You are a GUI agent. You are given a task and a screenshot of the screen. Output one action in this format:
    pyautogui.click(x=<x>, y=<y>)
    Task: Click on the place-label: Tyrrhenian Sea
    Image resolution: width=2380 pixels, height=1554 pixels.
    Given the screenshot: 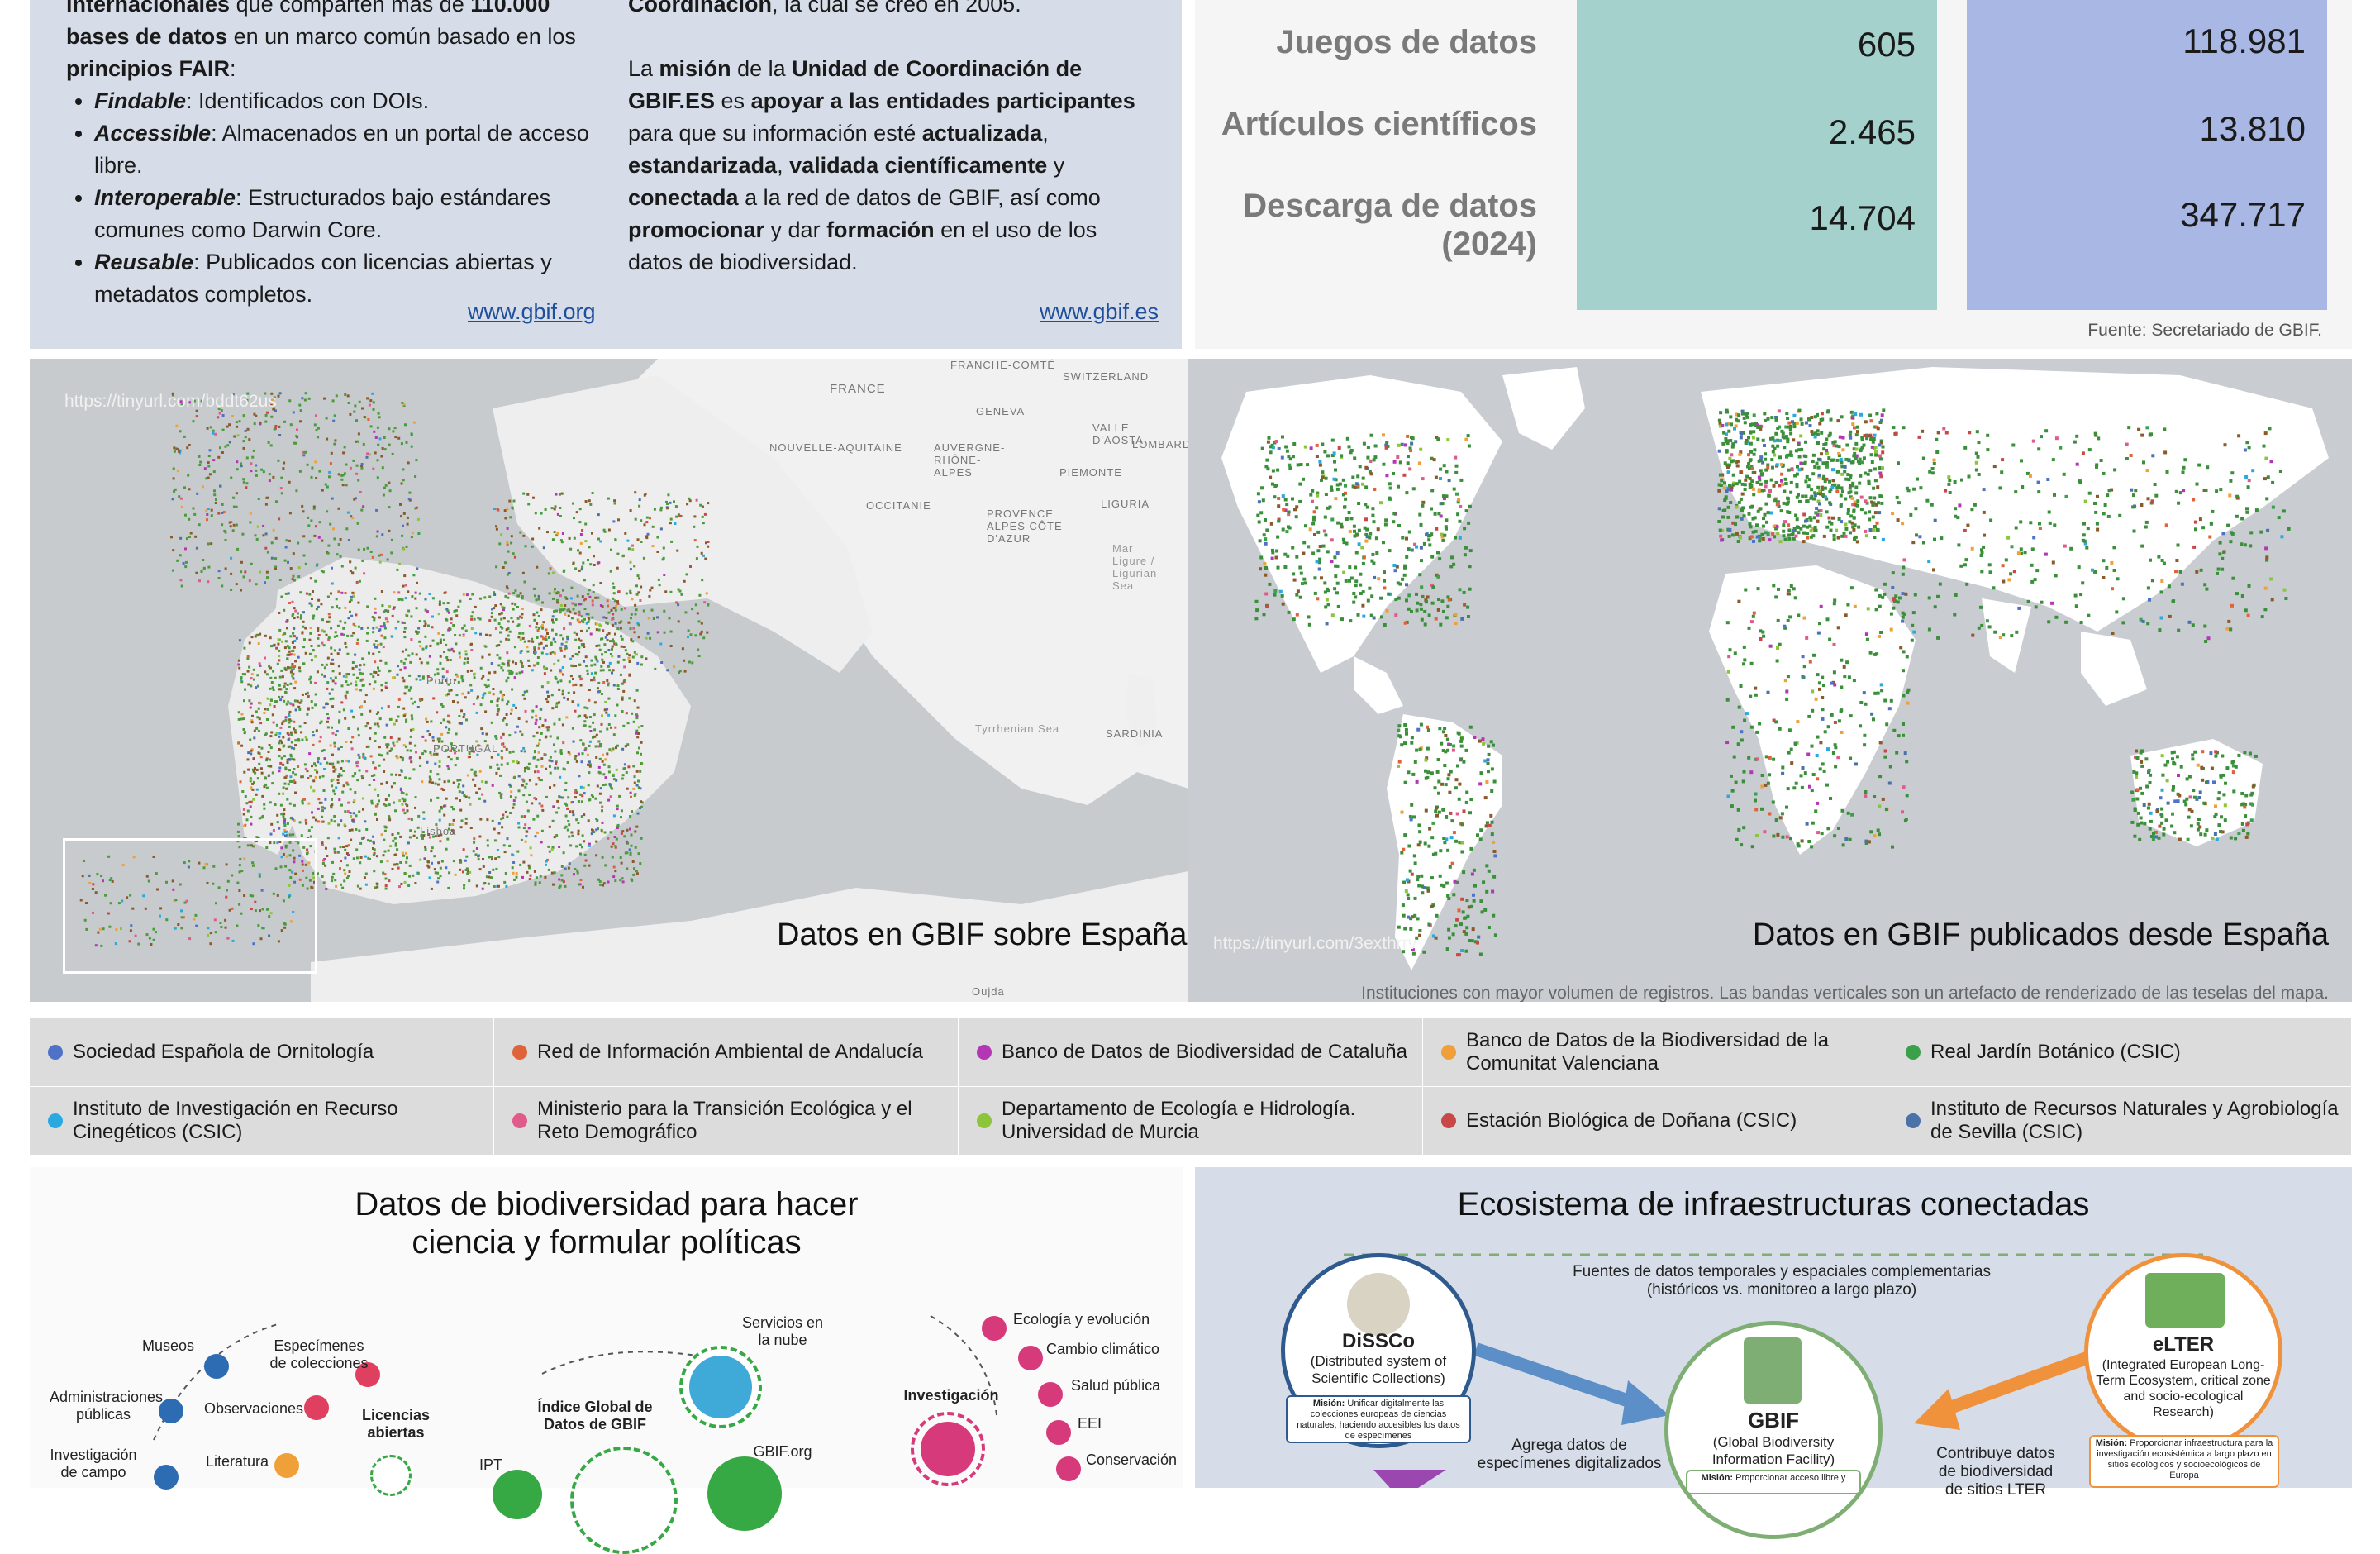 What is the action you would take?
    pyautogui.click(x=1017, y=728)
    